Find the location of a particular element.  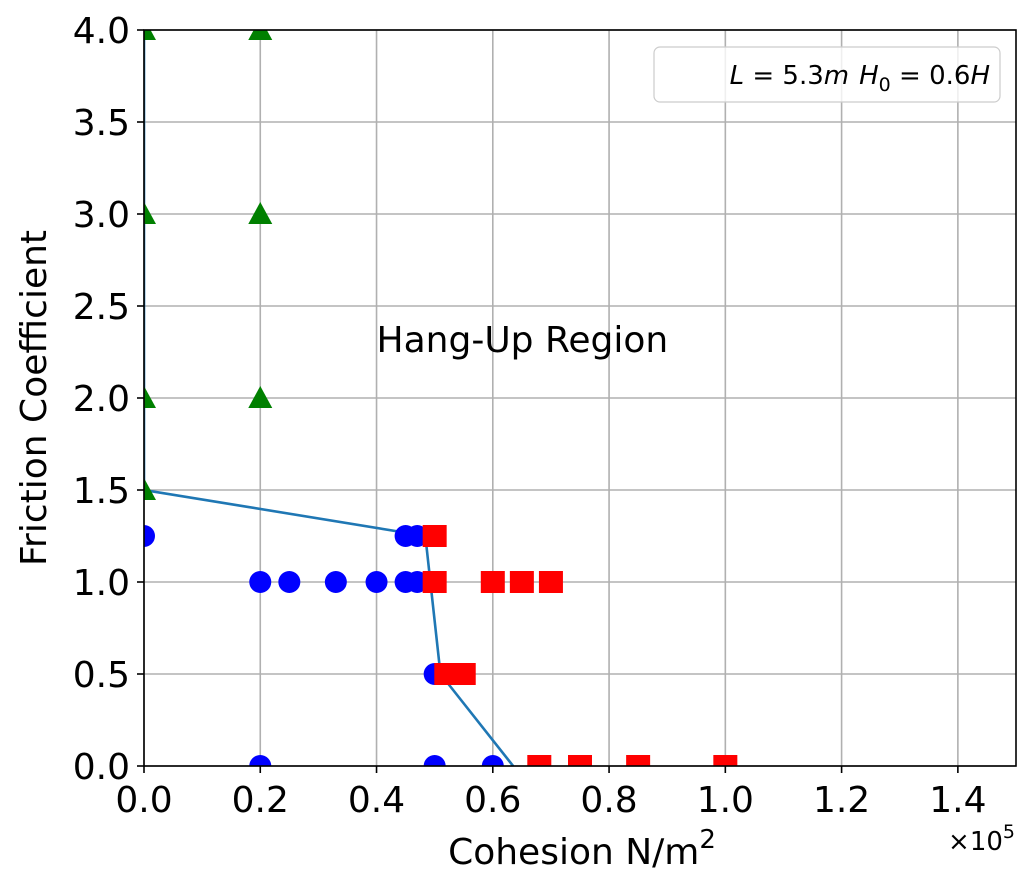

x-offset-exp: 5 is located at coordinates (1009, 832).